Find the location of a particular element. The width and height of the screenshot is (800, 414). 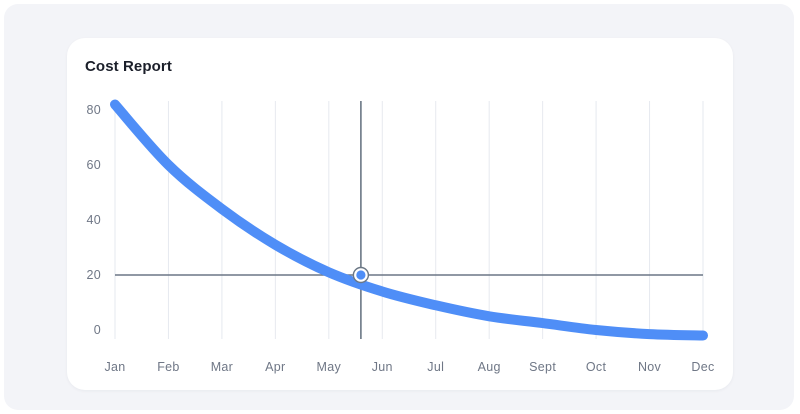

x-tick-label-feb: Feb is located at coordinates (168, 367).